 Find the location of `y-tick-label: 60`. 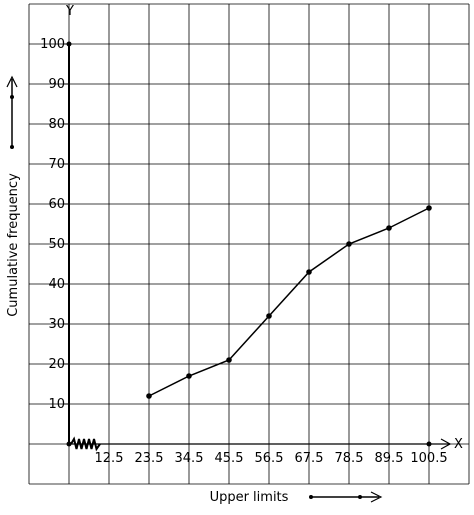

y-tick-label: 60 is located at coordinates (56, 204).